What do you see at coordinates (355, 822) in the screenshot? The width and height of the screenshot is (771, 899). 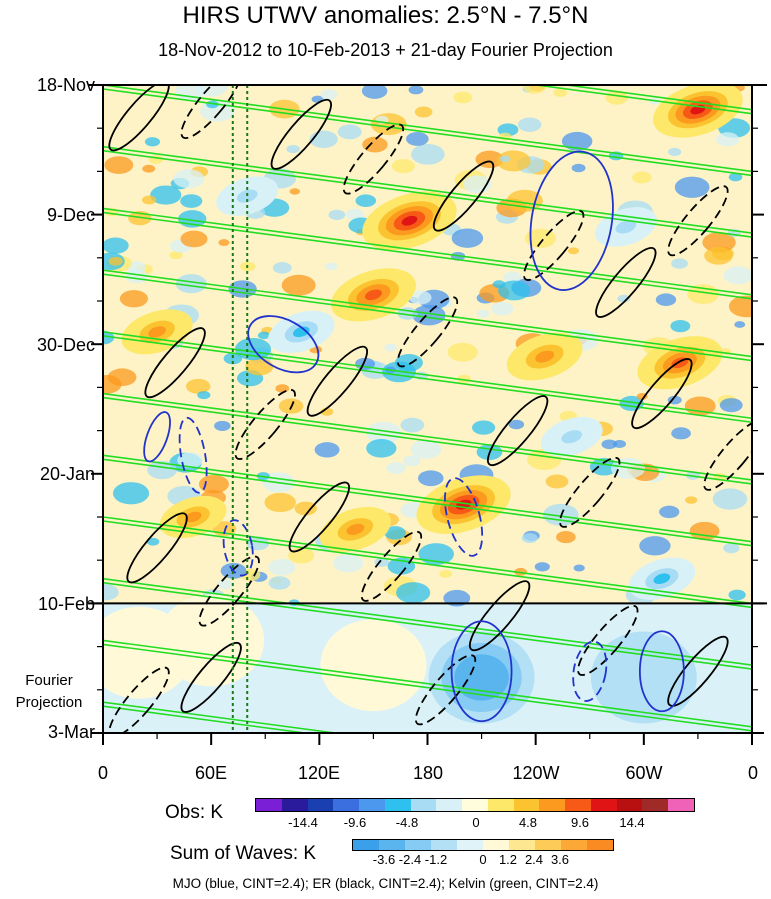 I see `obs-colorbar-tick: -9.6` at bounding box center [355, 822].